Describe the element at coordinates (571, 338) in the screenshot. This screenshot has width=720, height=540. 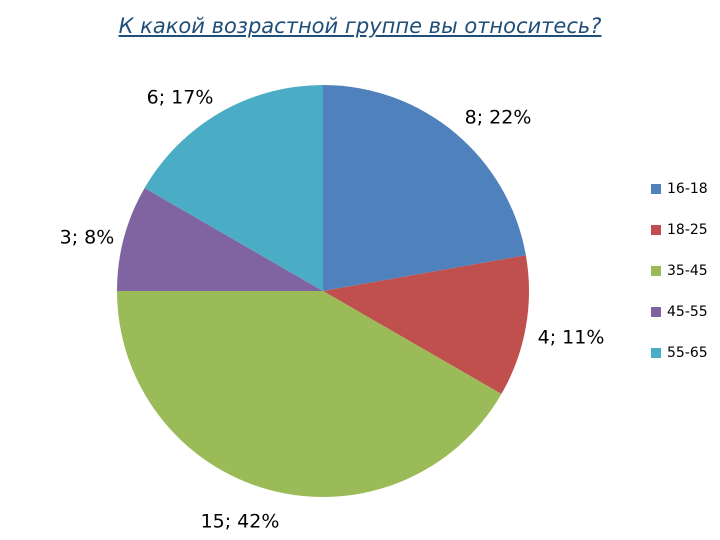
I see `data-label-18-25: 4; 11%` at that location.